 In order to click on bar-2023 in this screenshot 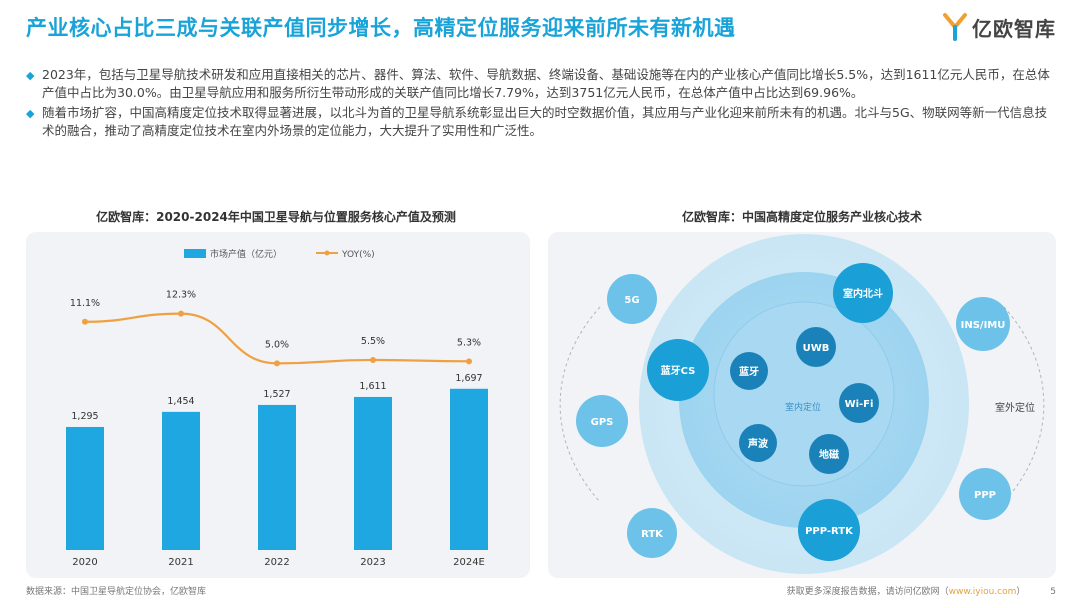, I will do `click(373, 473)`.